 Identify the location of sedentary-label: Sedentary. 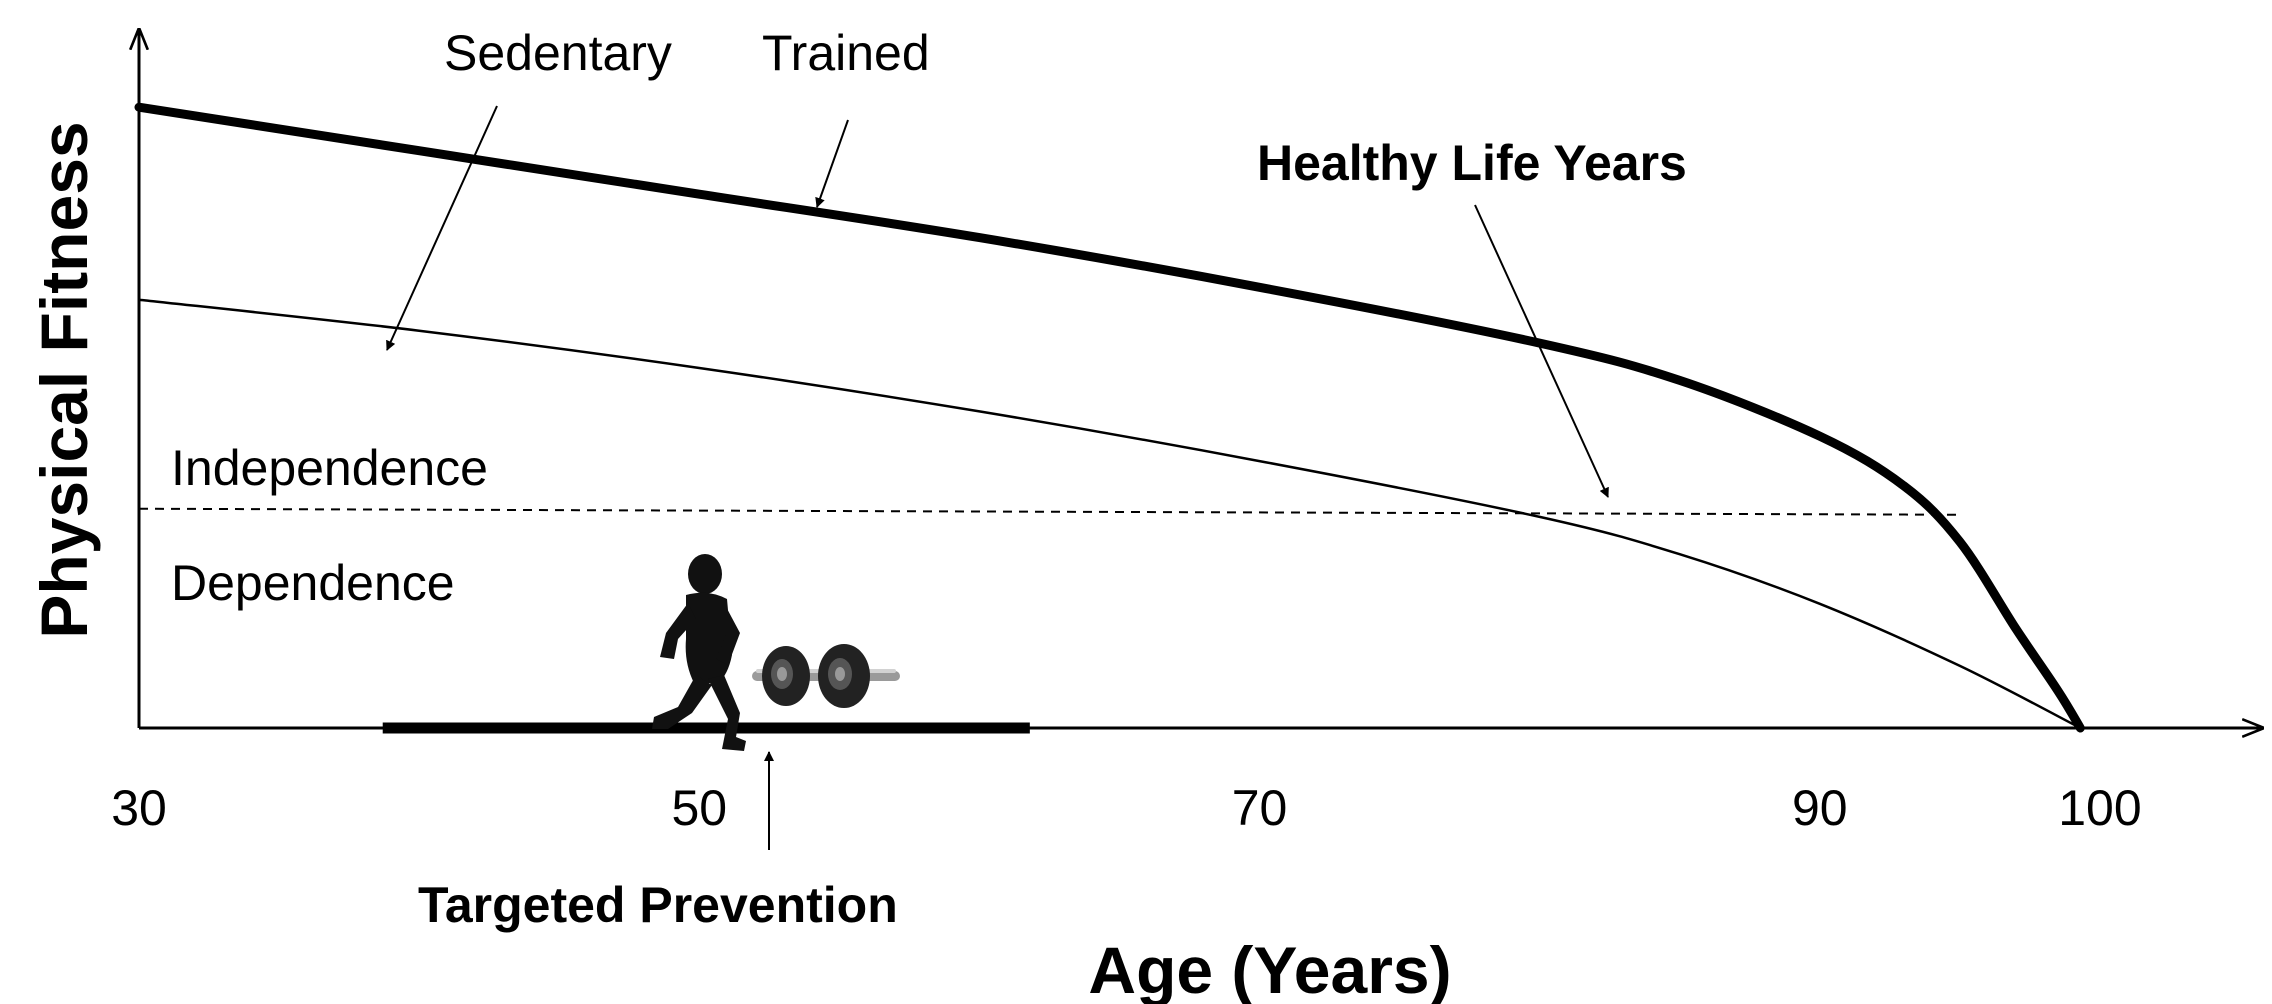
(558, 53).